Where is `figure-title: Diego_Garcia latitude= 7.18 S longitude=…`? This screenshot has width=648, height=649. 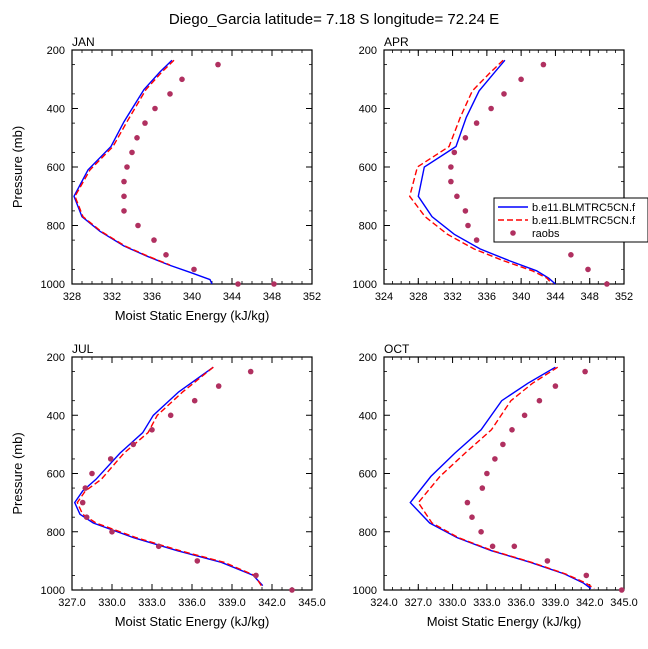 figure-title: Diego_Garcia latitude= 7.18 S longitude=… is located at coordinates (334, 19).